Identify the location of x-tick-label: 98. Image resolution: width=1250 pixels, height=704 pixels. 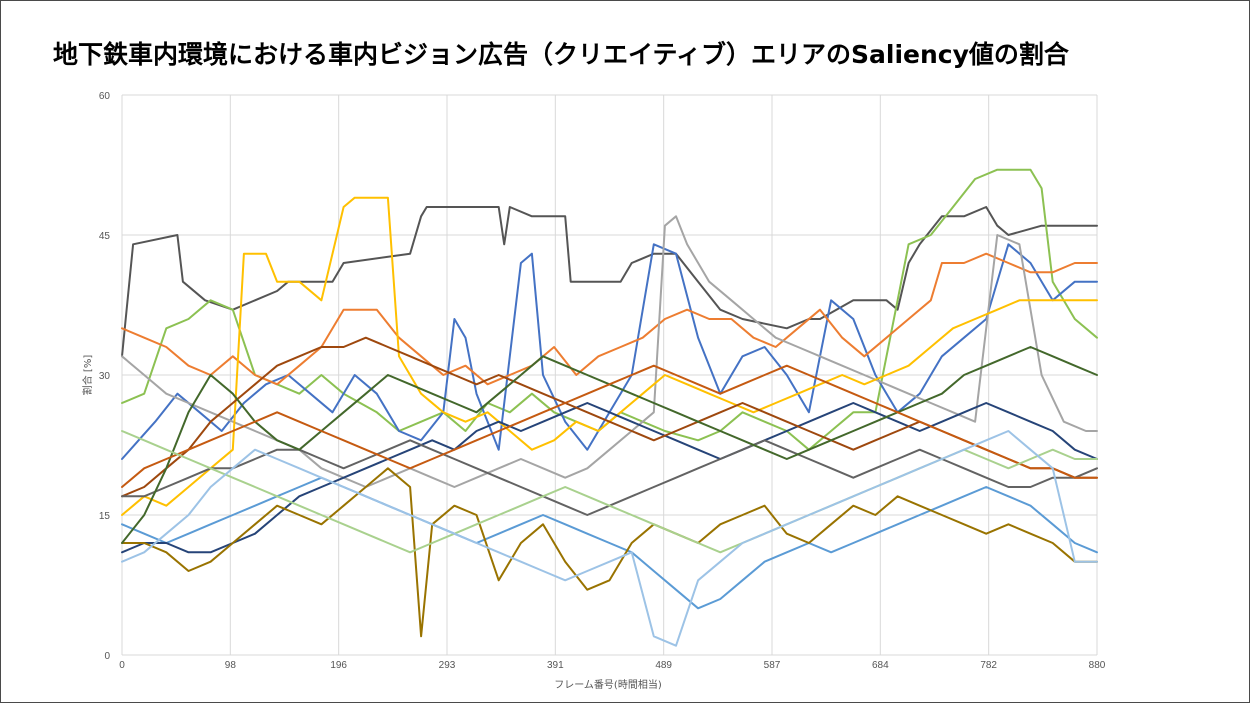
(231, 665).